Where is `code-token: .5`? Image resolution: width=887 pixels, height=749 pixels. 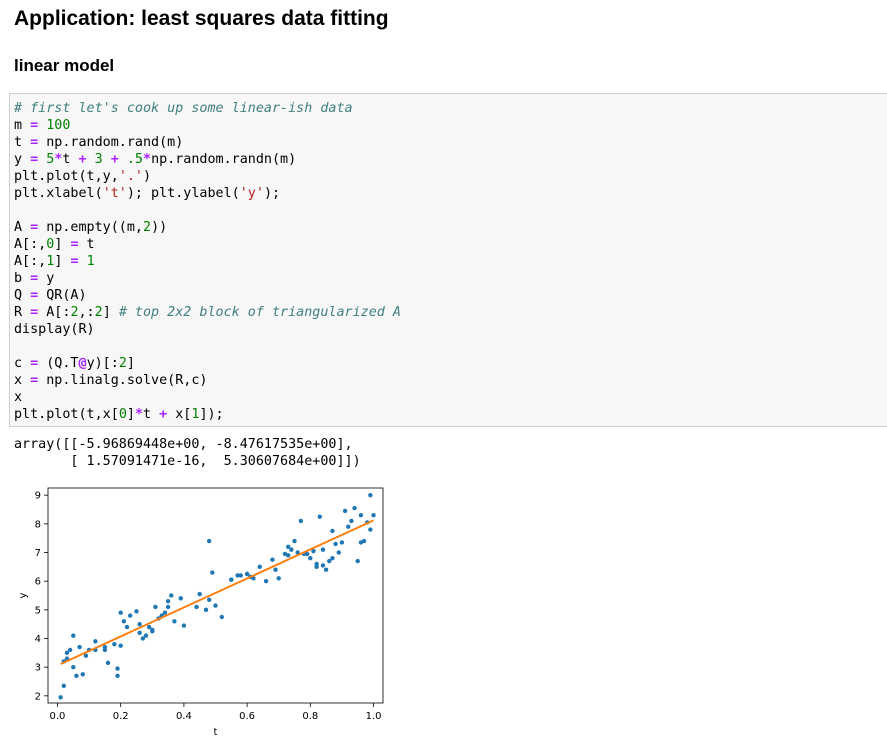
code-token: .5 is located at coordinates (134, 159).